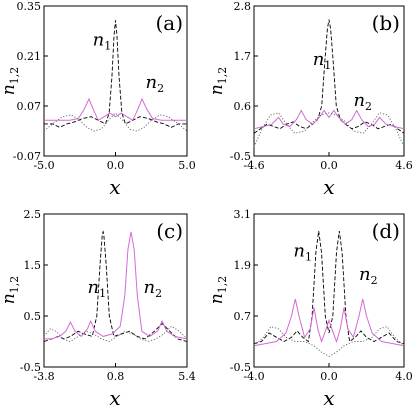  I want to click on y-tick-label: 0.35, so click(29, 6).